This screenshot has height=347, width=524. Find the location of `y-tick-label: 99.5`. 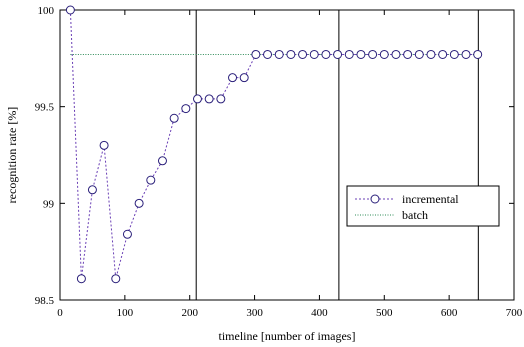

y-tick-label: 99.5 is located at coordinates (45, 108).